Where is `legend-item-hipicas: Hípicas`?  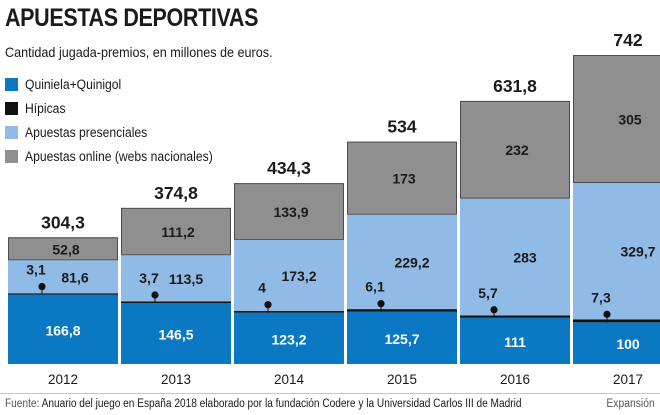
legend-item-hipicas: Hípicas is located at coordinates (119, 108).